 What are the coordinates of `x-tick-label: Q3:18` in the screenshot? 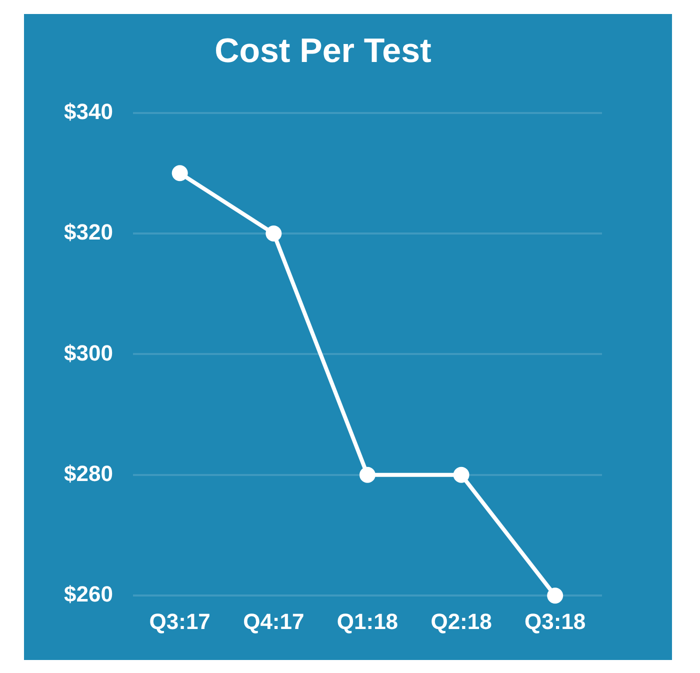 It's located at (555, 621).